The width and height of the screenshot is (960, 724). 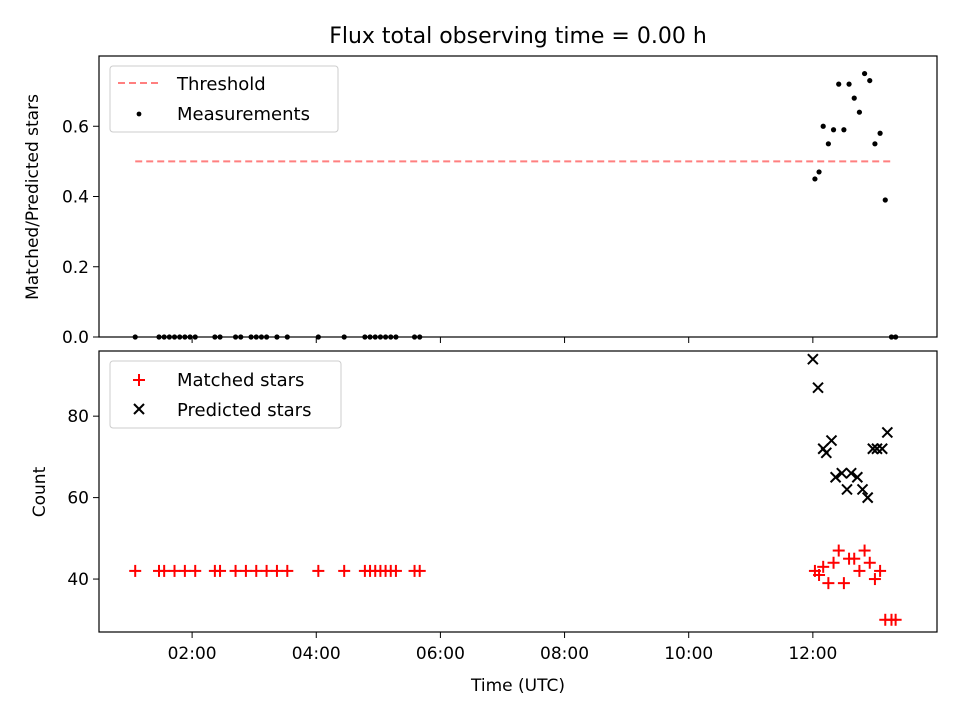 What do you see at coordinates (78, 499) in the screenshot?
I see `y-tick-label: 60` at bounding box center [78, 499].